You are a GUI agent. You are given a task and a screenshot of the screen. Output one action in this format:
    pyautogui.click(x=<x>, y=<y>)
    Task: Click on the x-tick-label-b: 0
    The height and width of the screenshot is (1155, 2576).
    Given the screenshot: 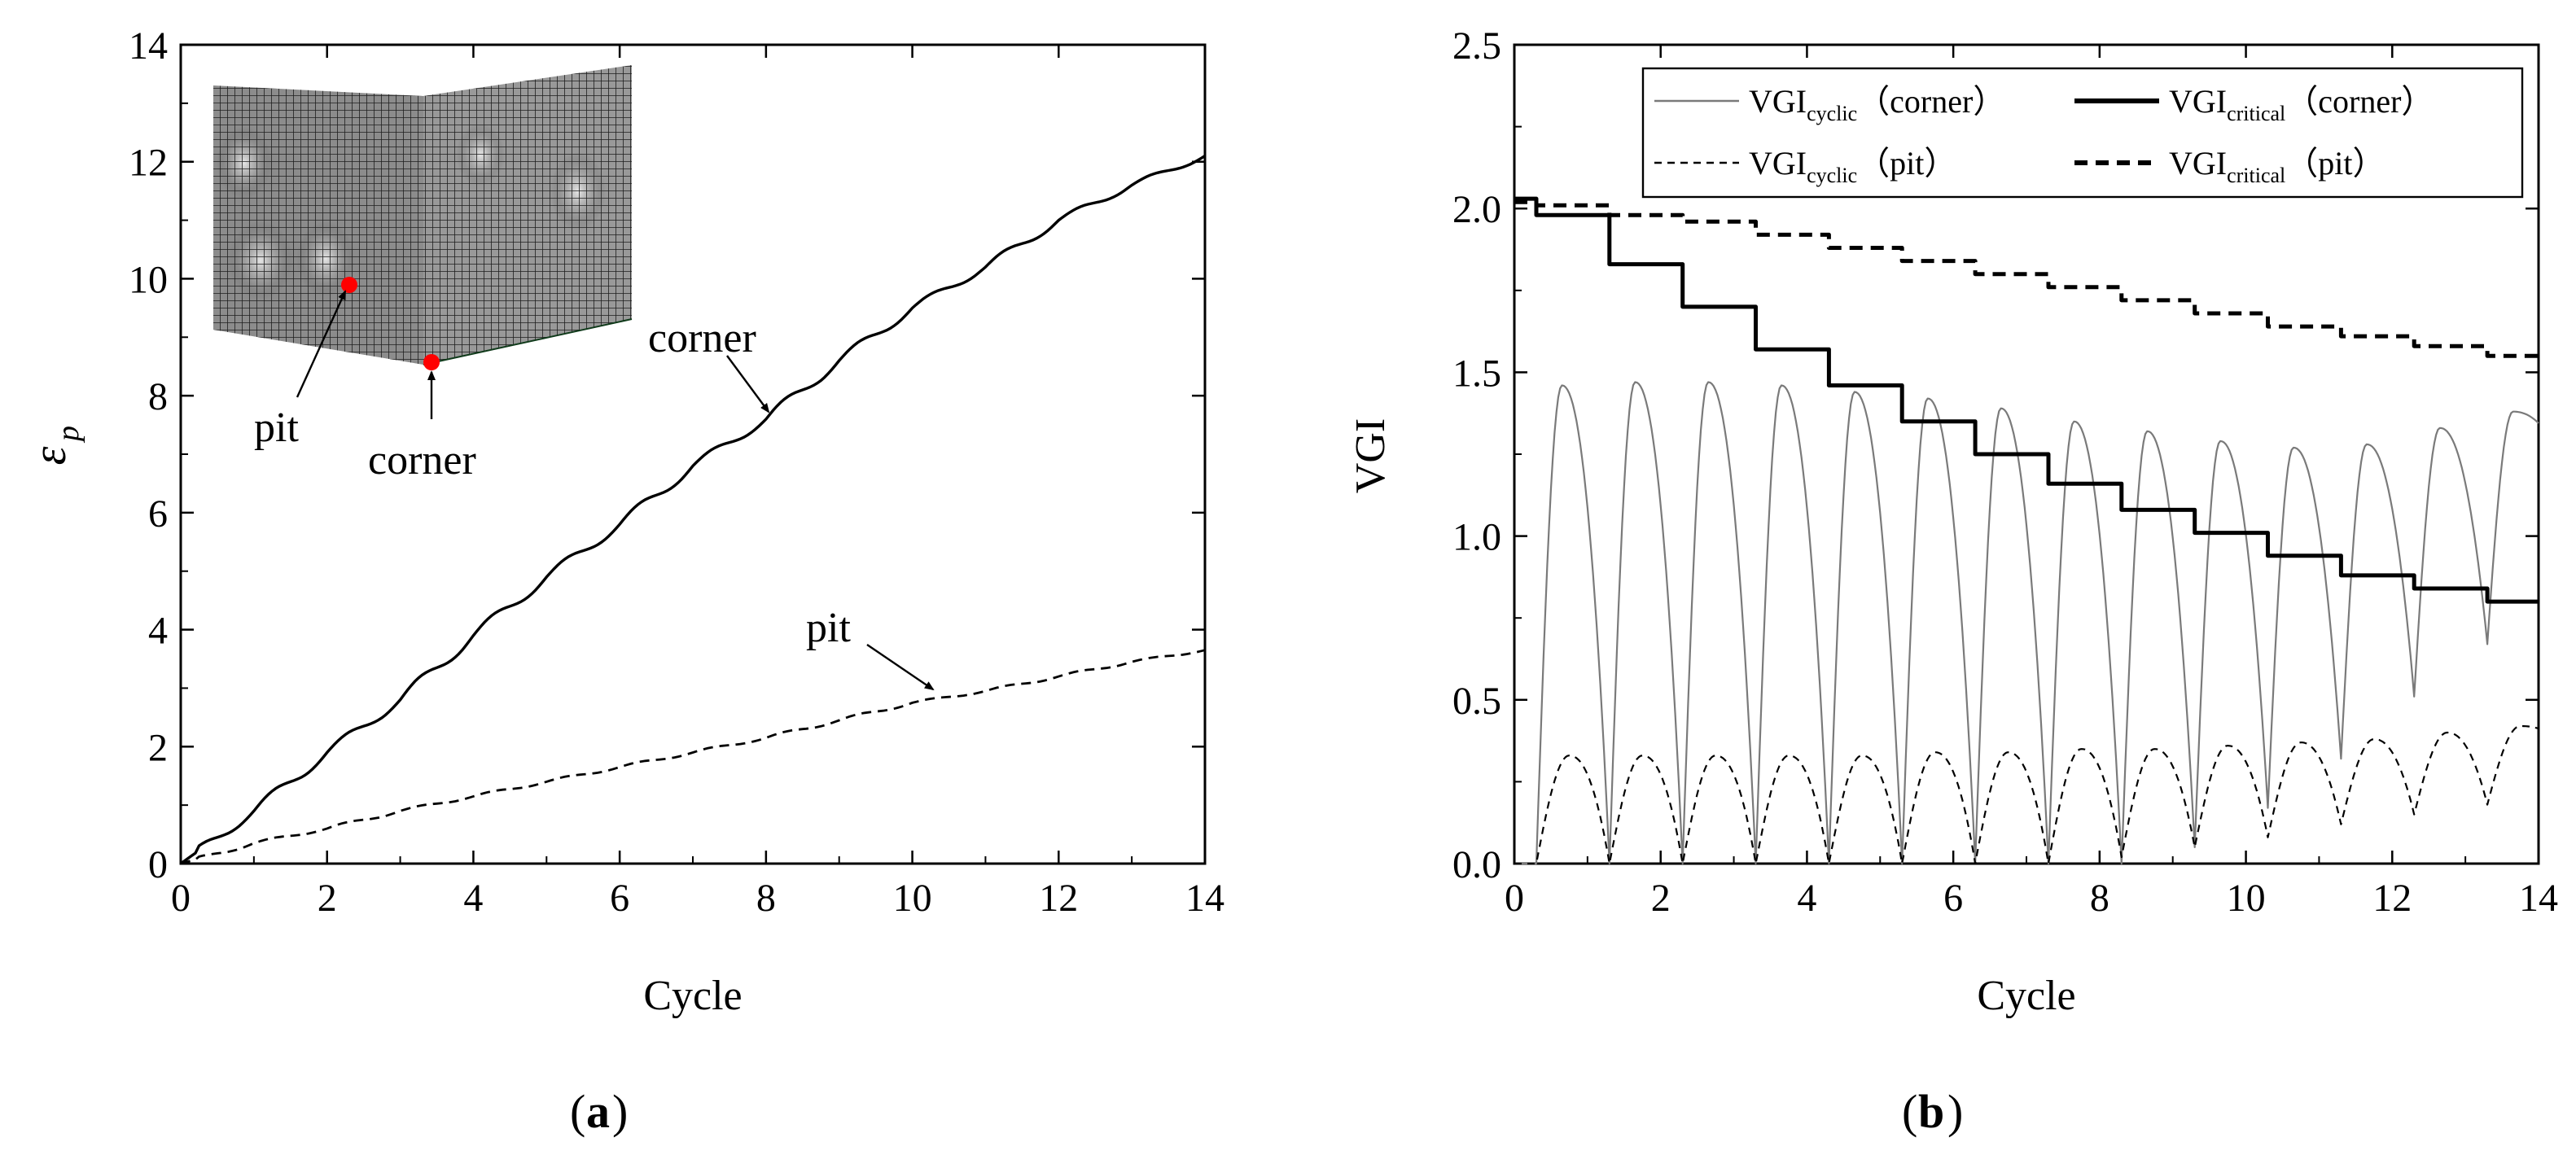 What is the action you would take?
    pyautogui.click(x=1514, y=898)
    